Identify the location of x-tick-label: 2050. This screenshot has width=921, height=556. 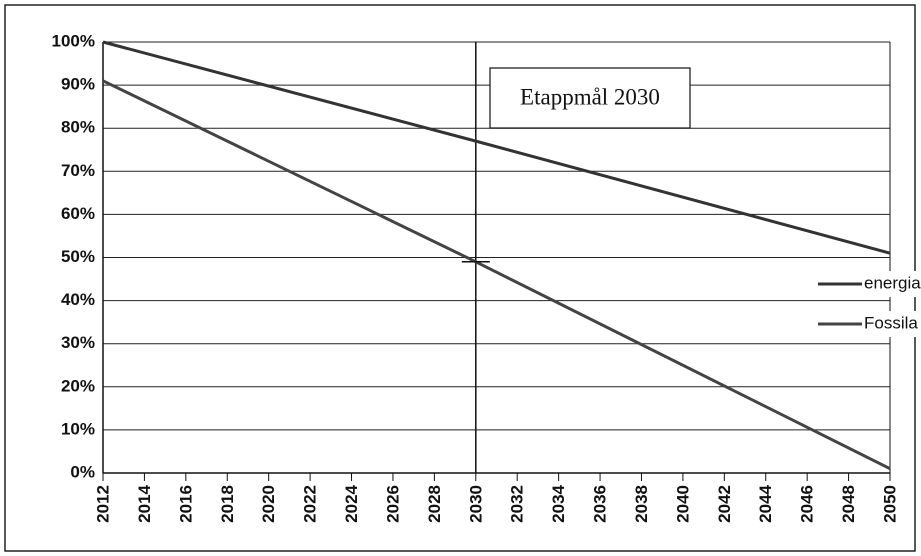
(890, 504).